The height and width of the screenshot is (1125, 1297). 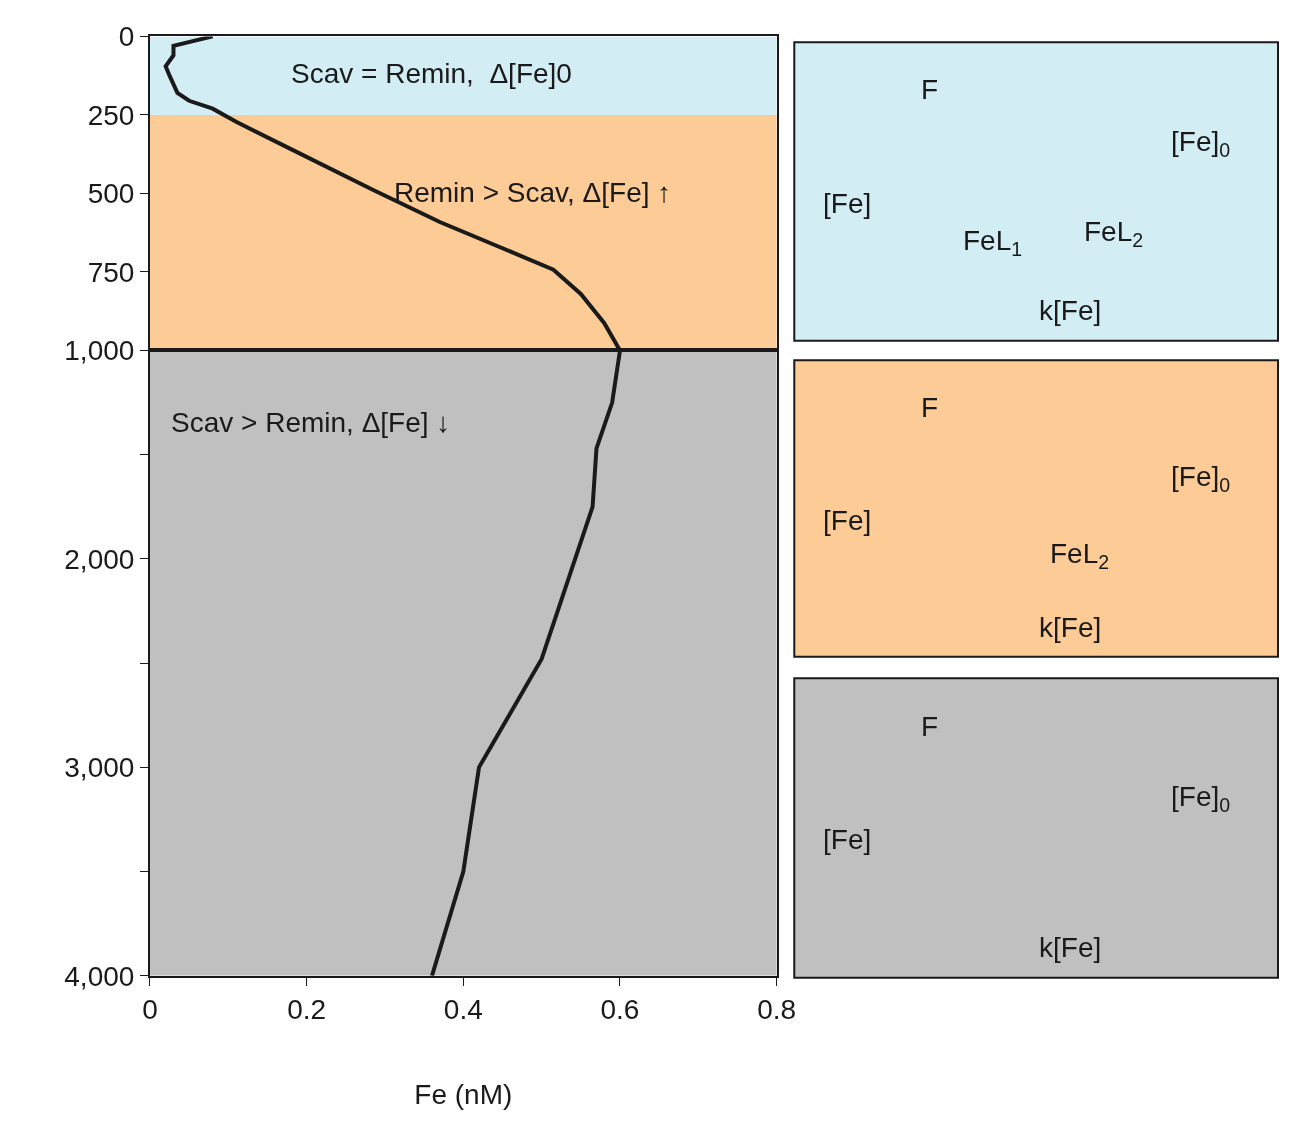 I want to click on x-tick-label: 0, so click(x=150, y=1010).